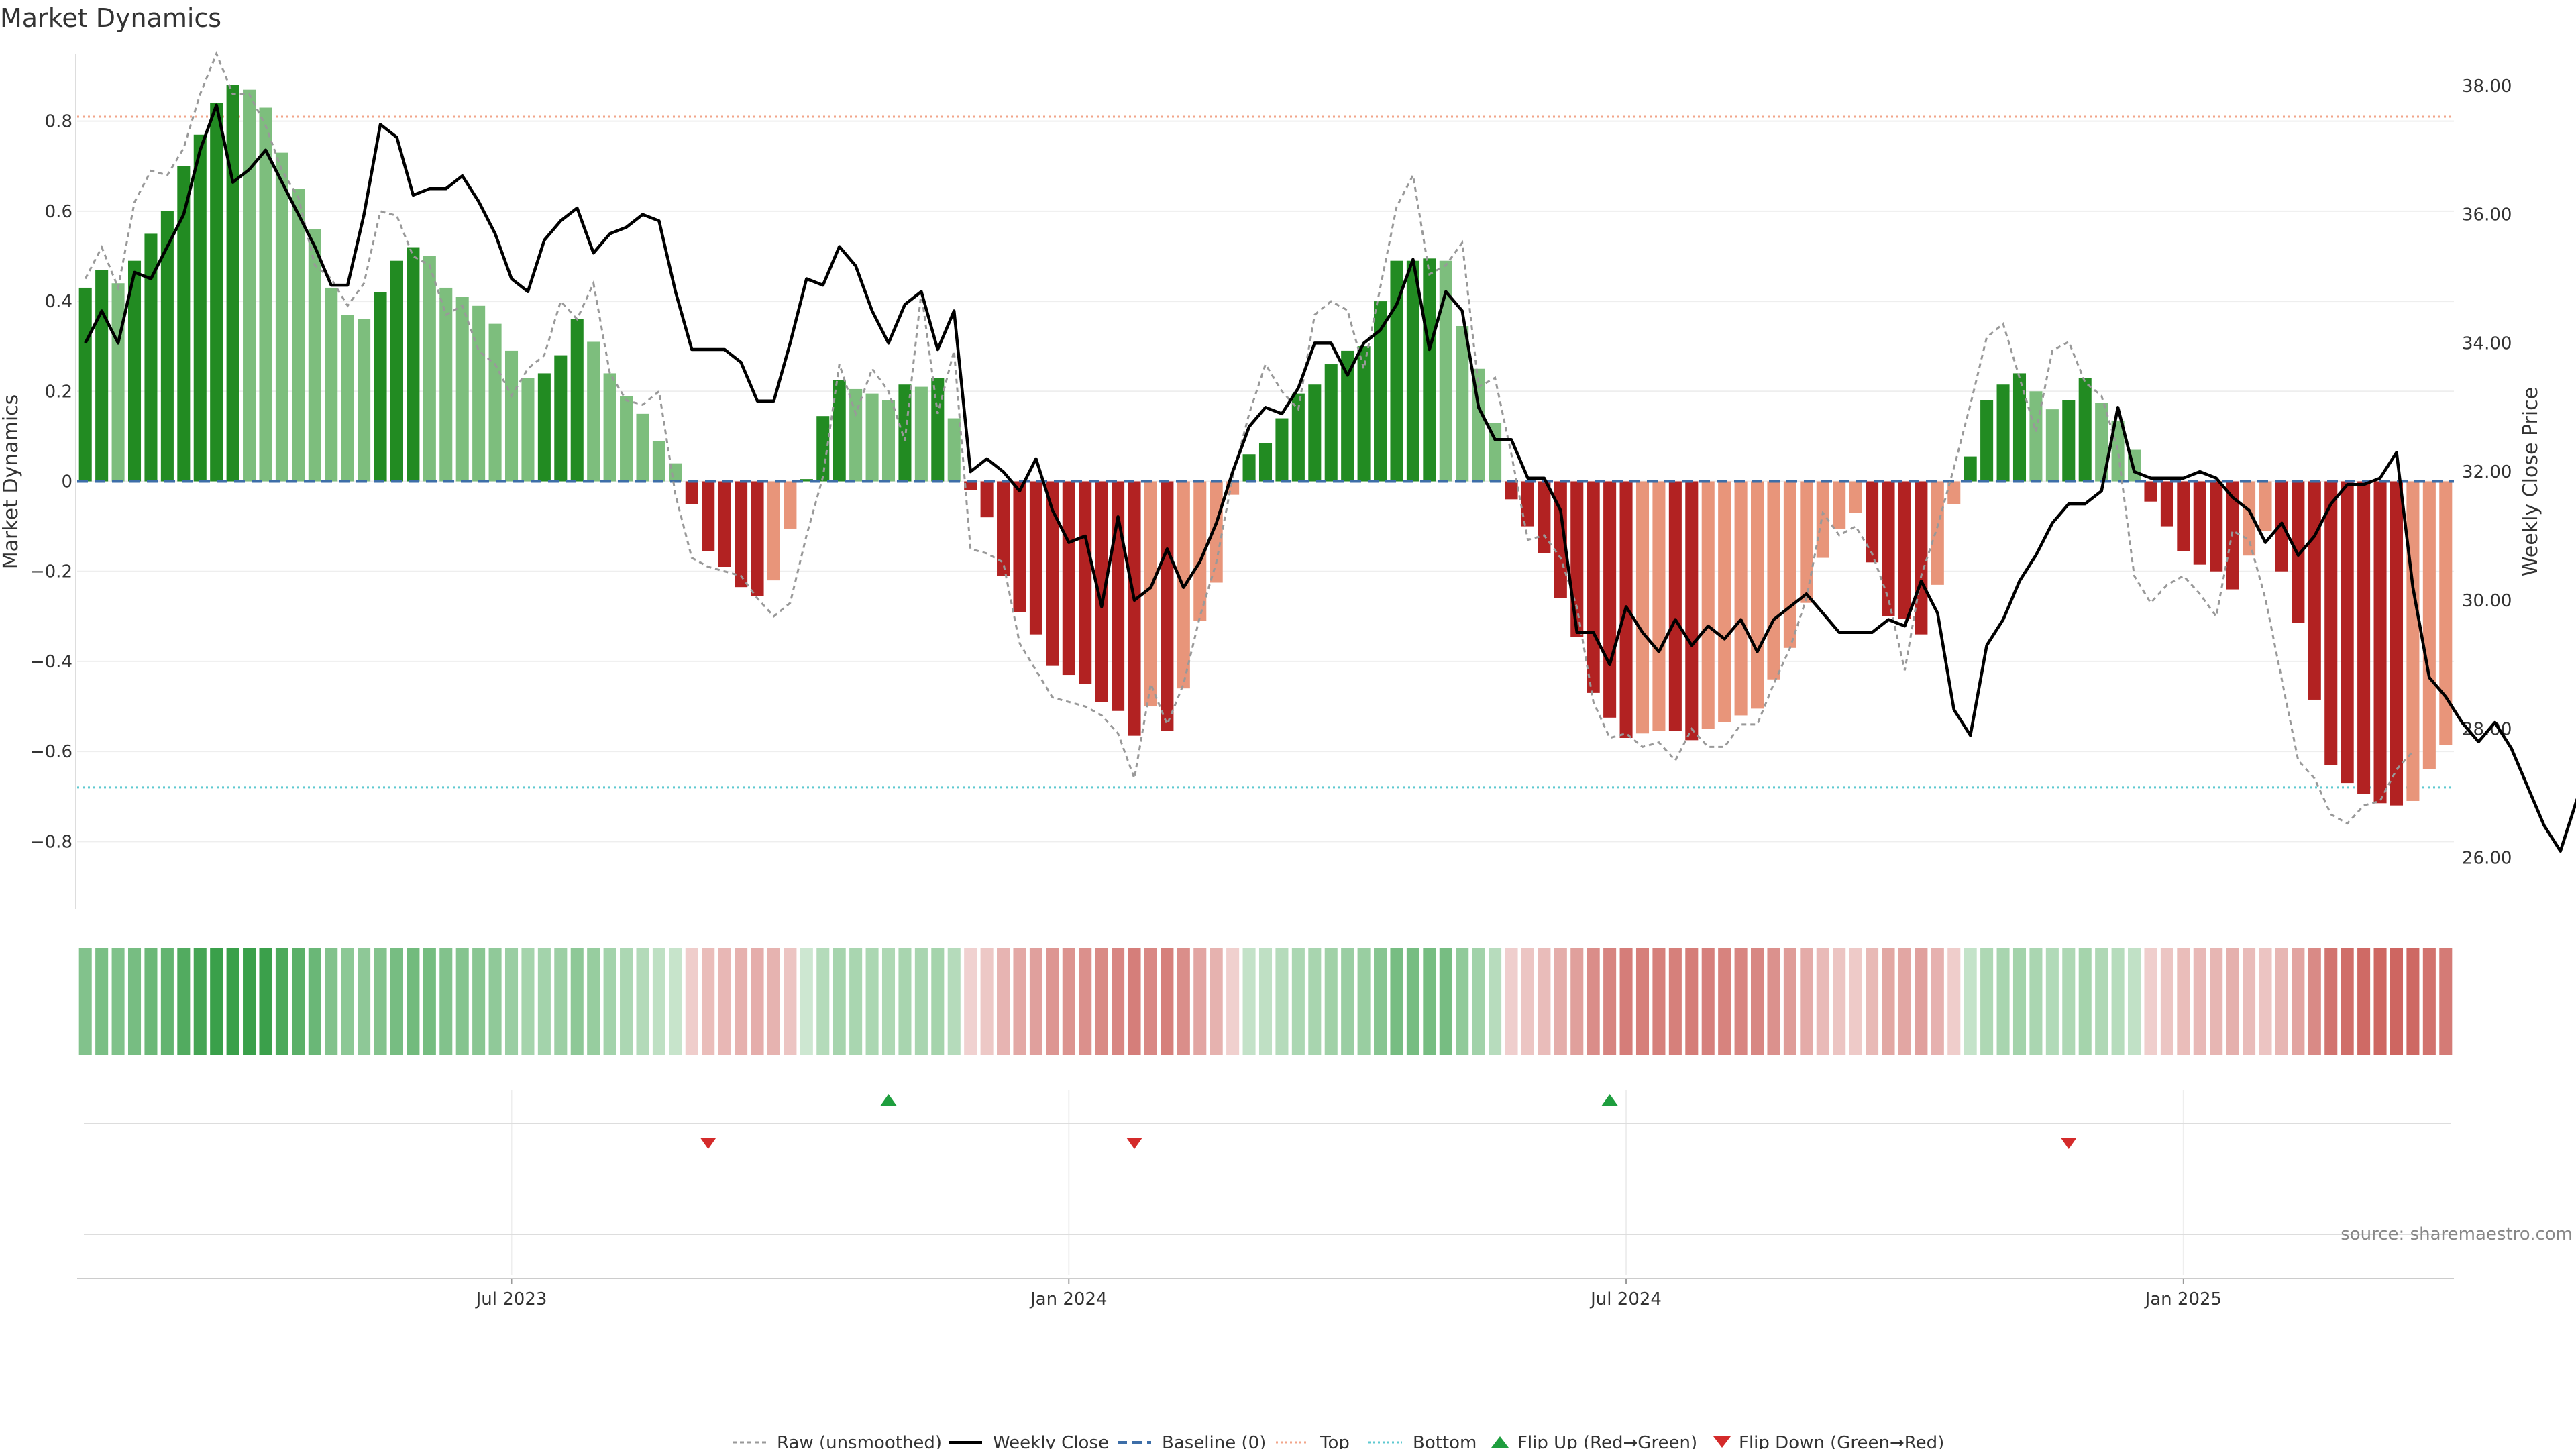 The image size is (2576, 1449). I want to click on y-tick-label: 0.4, so click(58, 302).